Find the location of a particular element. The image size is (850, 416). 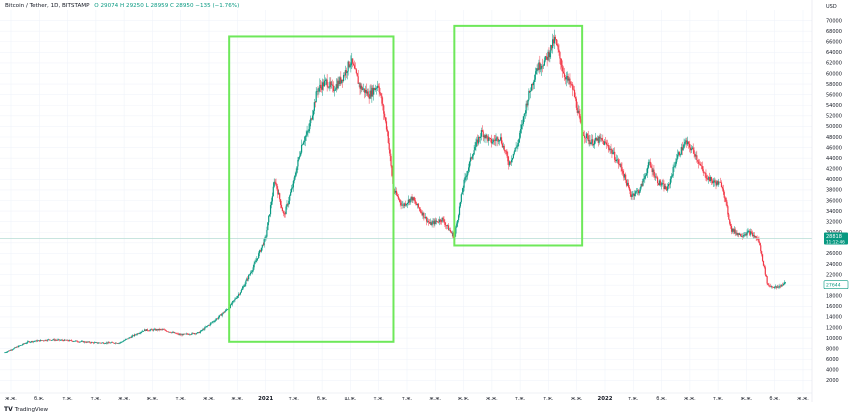

tradingview-brand-text: TradingView is located at coordinates (31, 409).